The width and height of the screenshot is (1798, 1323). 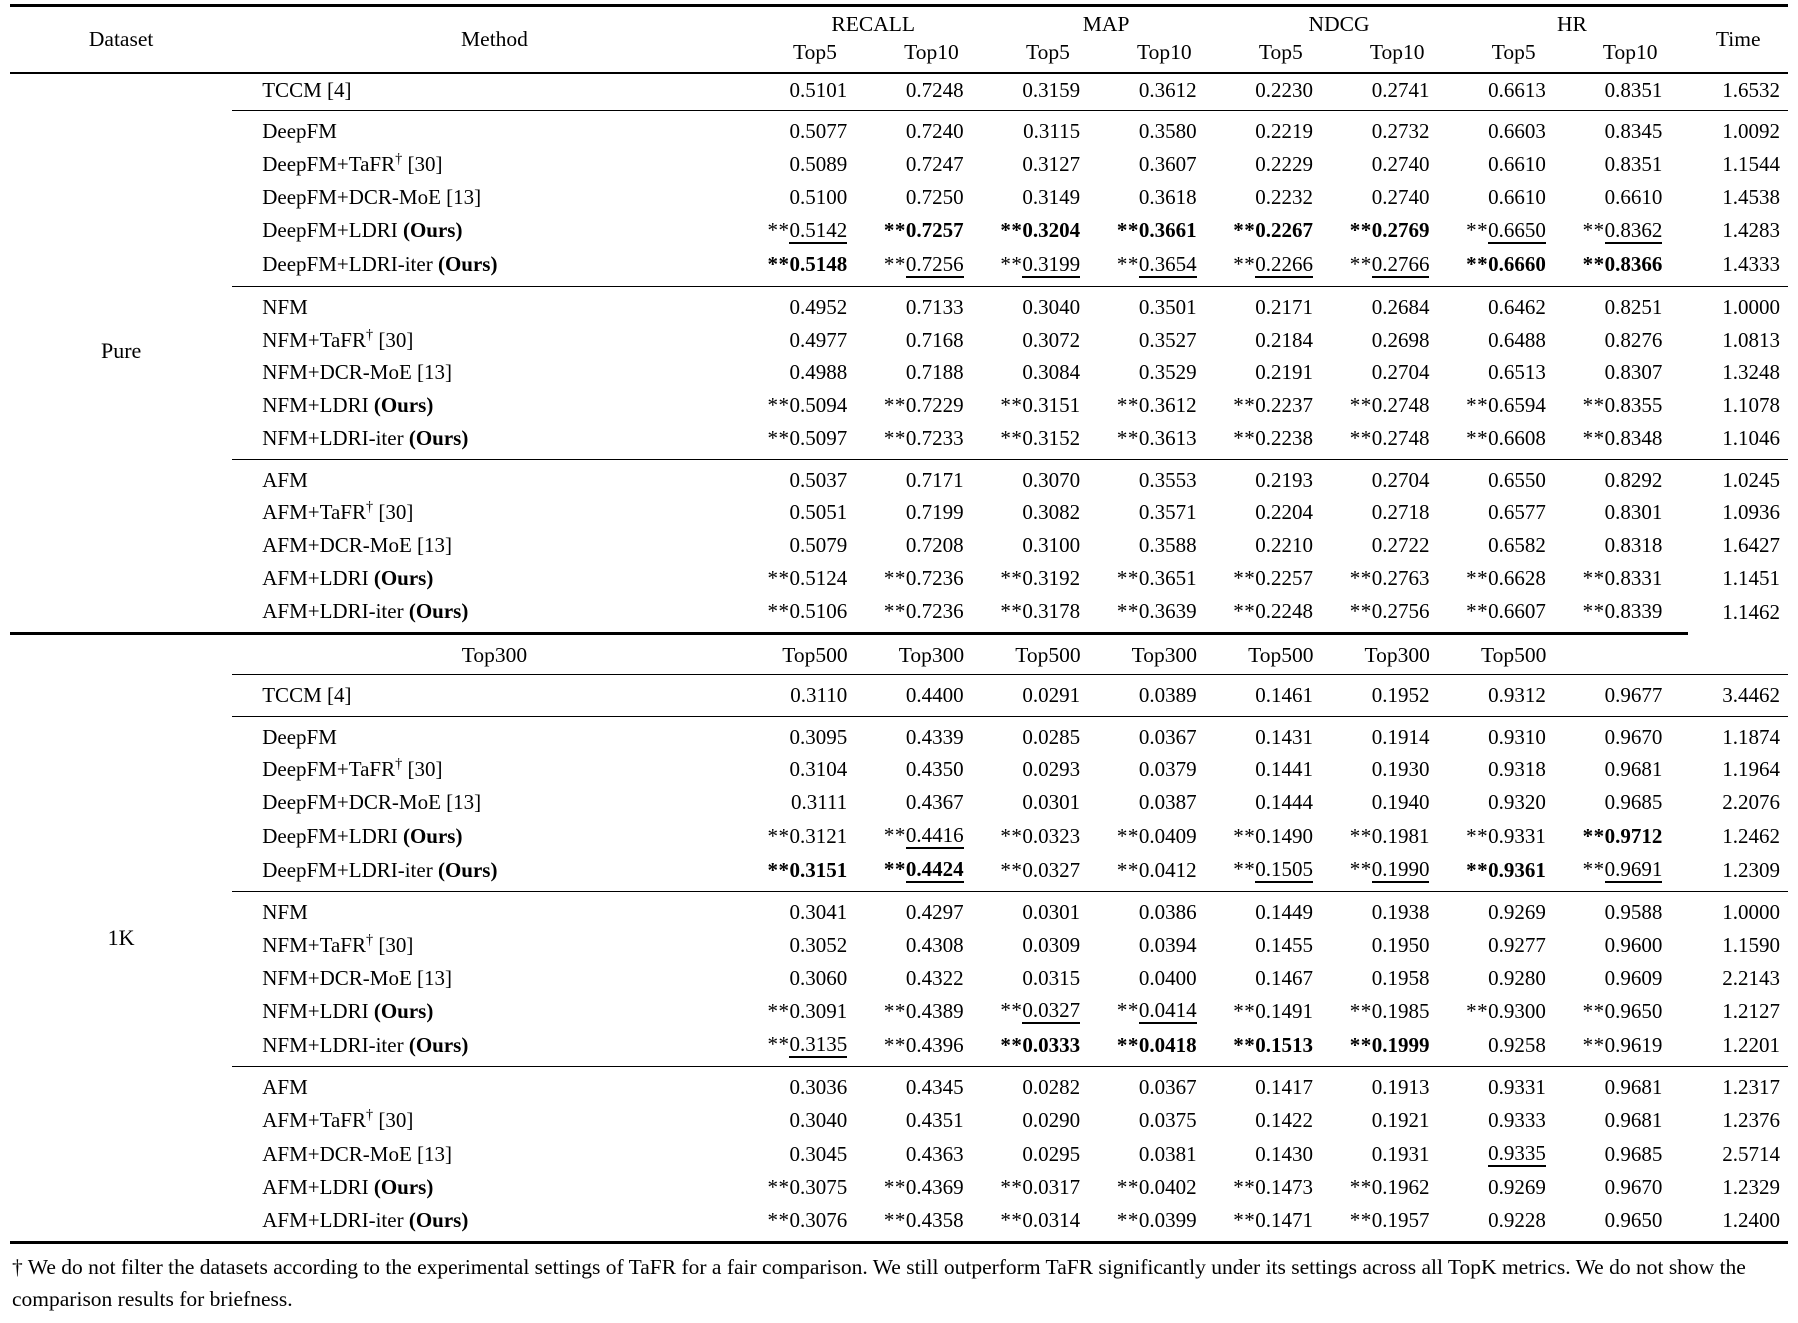 What do you see at coordinates (494, 267) in the screenshot?
I see `method-cell: DeepFM+LDRI-iter (Ours)` at bounding box center [494, 267].